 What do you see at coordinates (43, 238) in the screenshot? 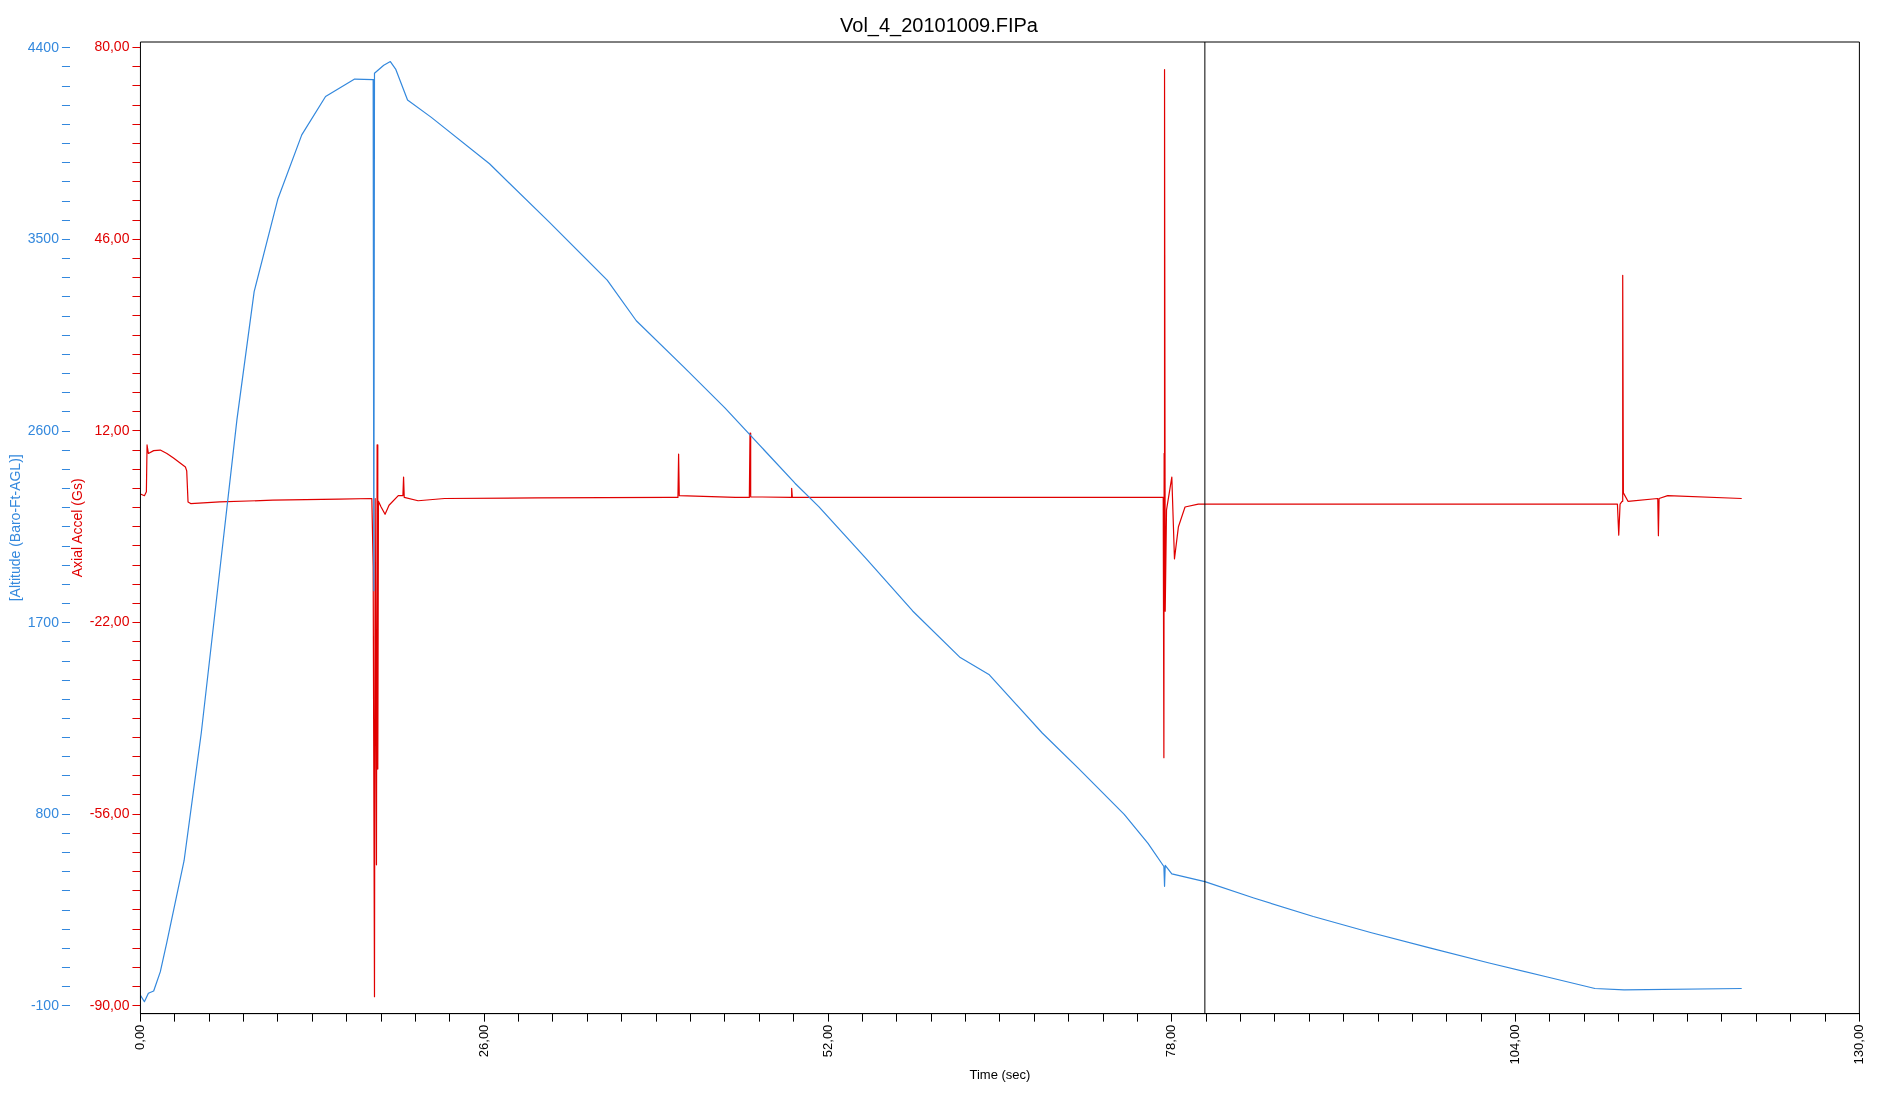
I see `y2-tick-label: 3500` at bounding box center [43, 238].